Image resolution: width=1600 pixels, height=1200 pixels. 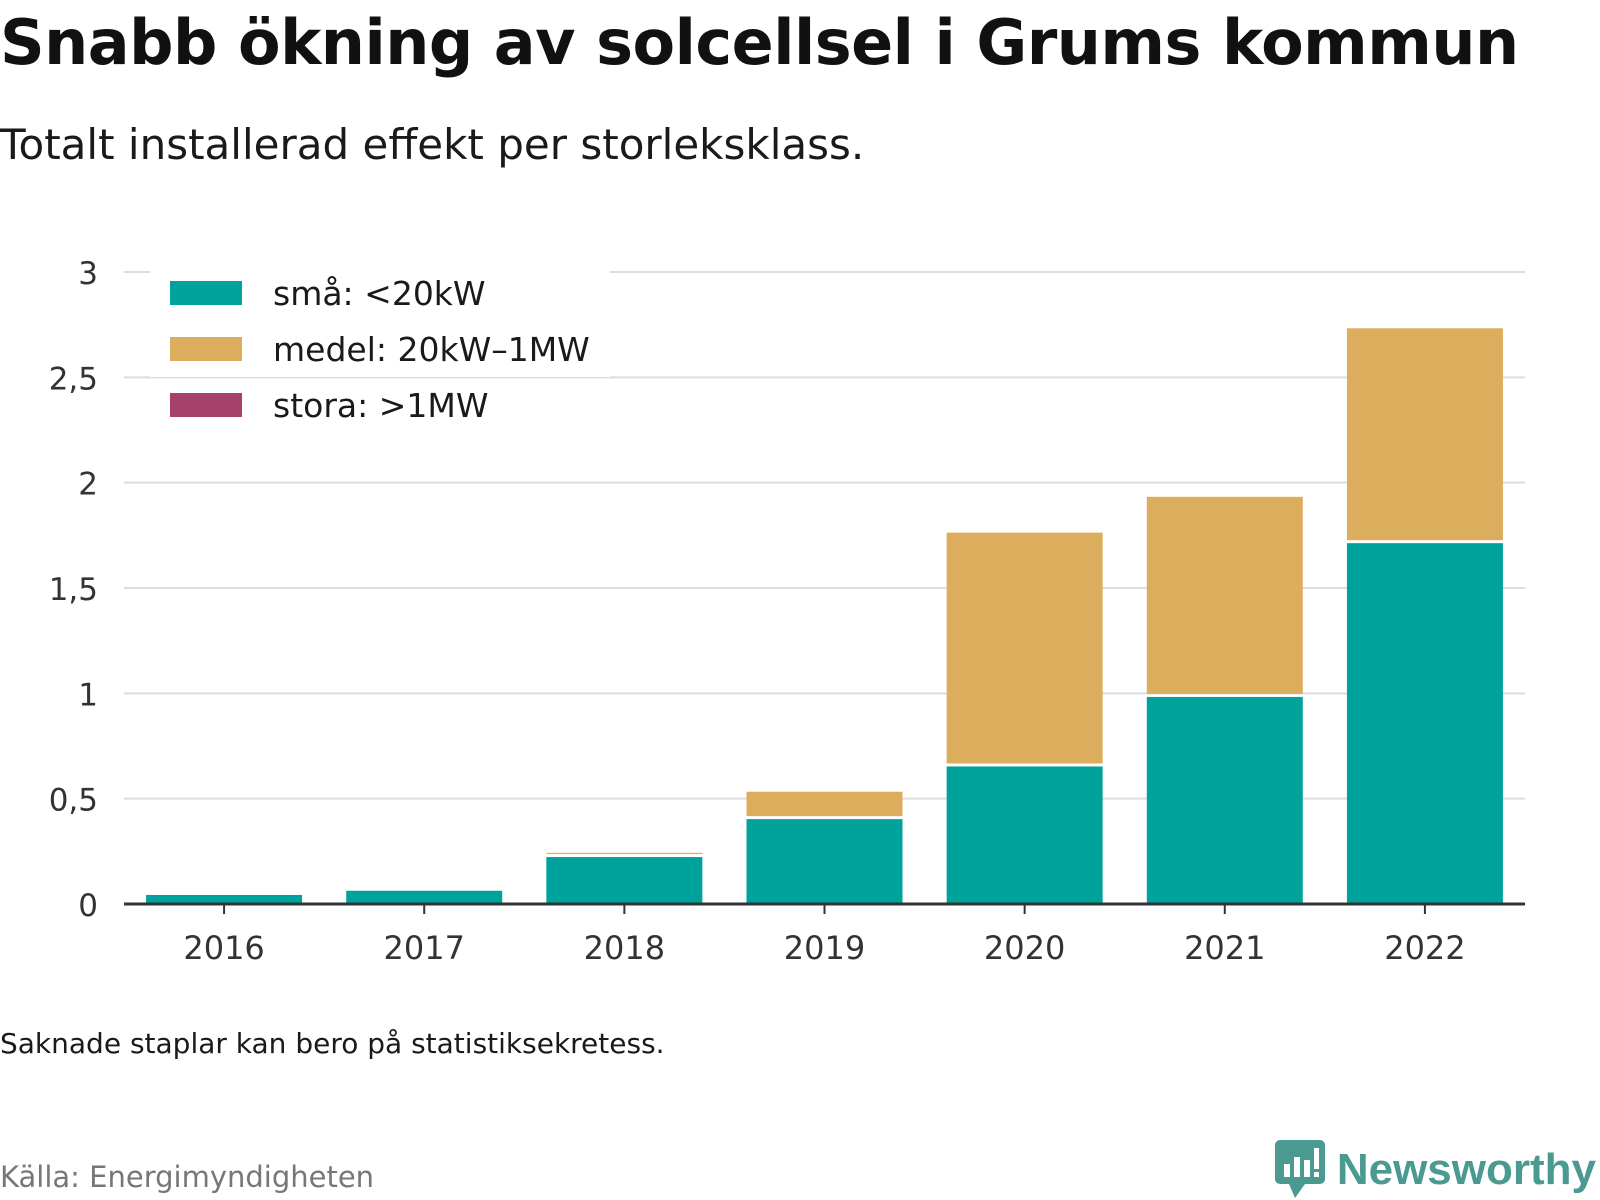 What do you see at coordinates (73, 801) in the screenshot?
I see `y-tick-label: 0,5` at bounding box center [73, 801].